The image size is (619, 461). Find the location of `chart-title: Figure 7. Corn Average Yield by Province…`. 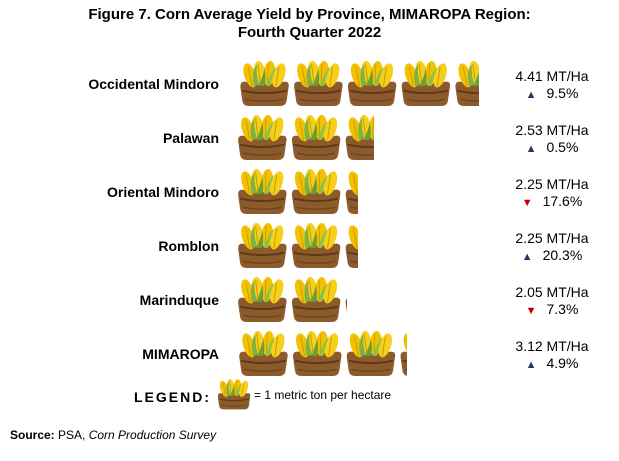

chart-title: Figure 7. Corn Average Yield by Province… is located at coordinates (309, 24).